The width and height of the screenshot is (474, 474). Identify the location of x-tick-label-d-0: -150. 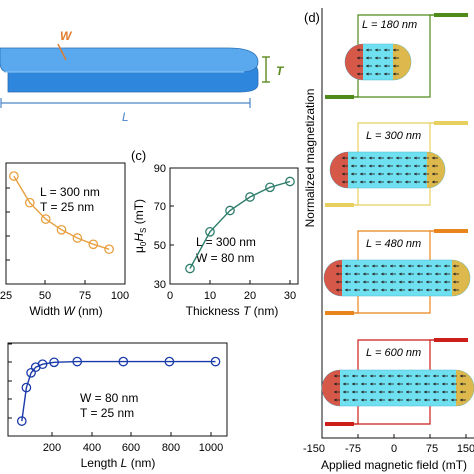
(314, 449).